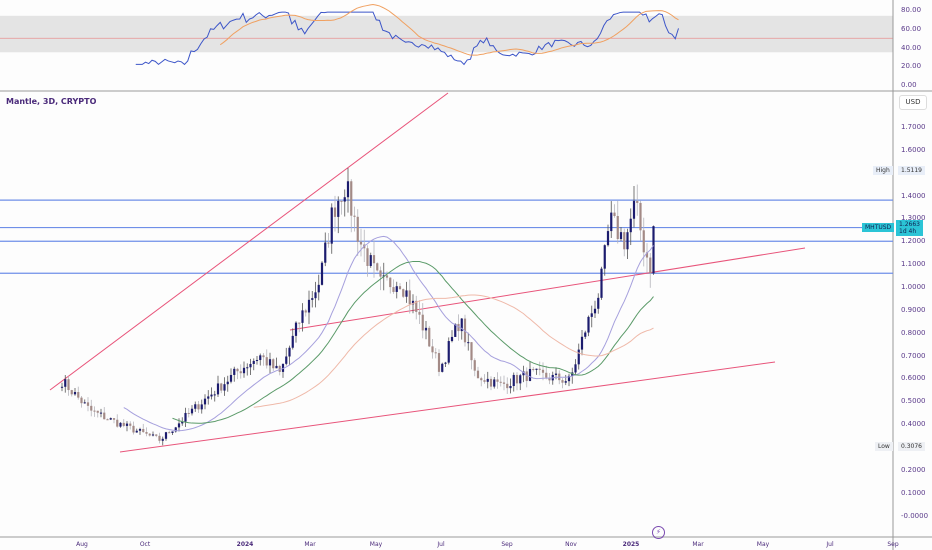 Image resolution: width=932 pixels, height=550 pixels. What do you see at coordinates (82, 544) in the screenshot?
I see `time-axis-label: Aug` at bounding box center [82, 544].